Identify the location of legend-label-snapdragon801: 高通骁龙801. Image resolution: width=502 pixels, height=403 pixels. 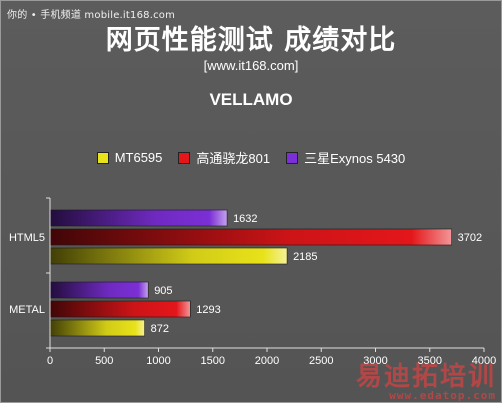
(233, 158).